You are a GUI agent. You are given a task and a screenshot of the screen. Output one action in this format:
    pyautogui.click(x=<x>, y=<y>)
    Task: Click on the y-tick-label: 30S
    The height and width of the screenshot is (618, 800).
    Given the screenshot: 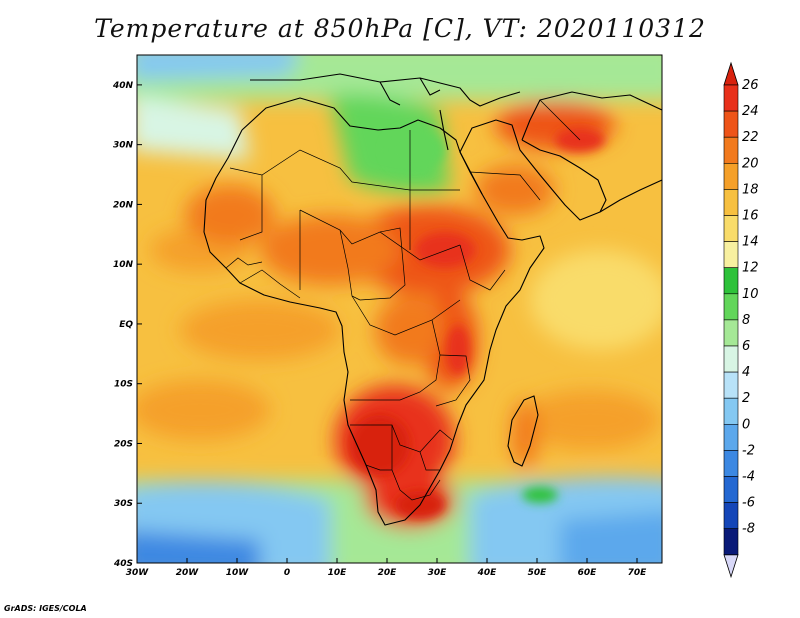 What is the action you would take?
    pyautogui.click(x=123, y=504)
    